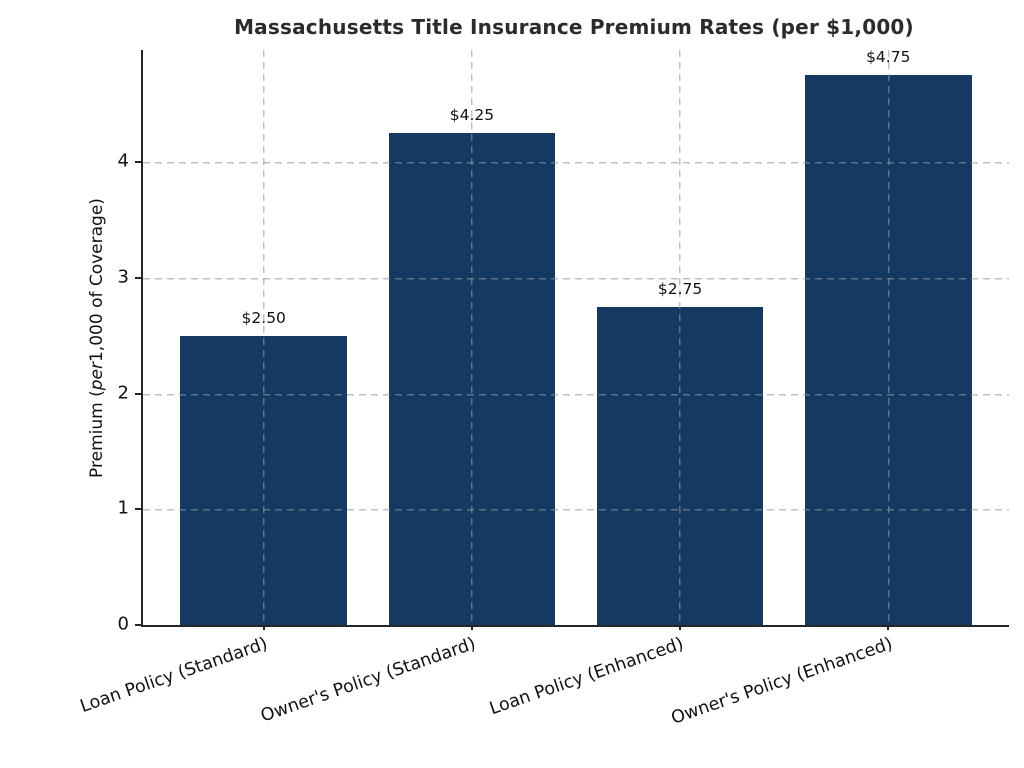 The image size is (1024, 768). I want to click on bar-value-label: $2.50, so click(263, 317).